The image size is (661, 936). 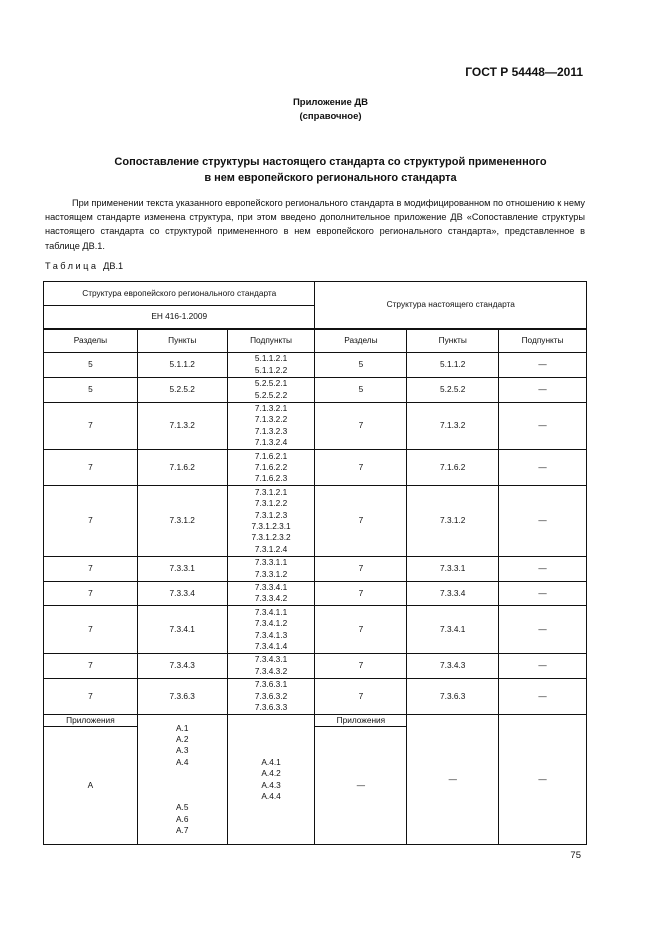 What do you see at coordinates (361, 720) in the screenshot?
I see `ru-appendix-label: Приложения` at bounding box center [361, 720].